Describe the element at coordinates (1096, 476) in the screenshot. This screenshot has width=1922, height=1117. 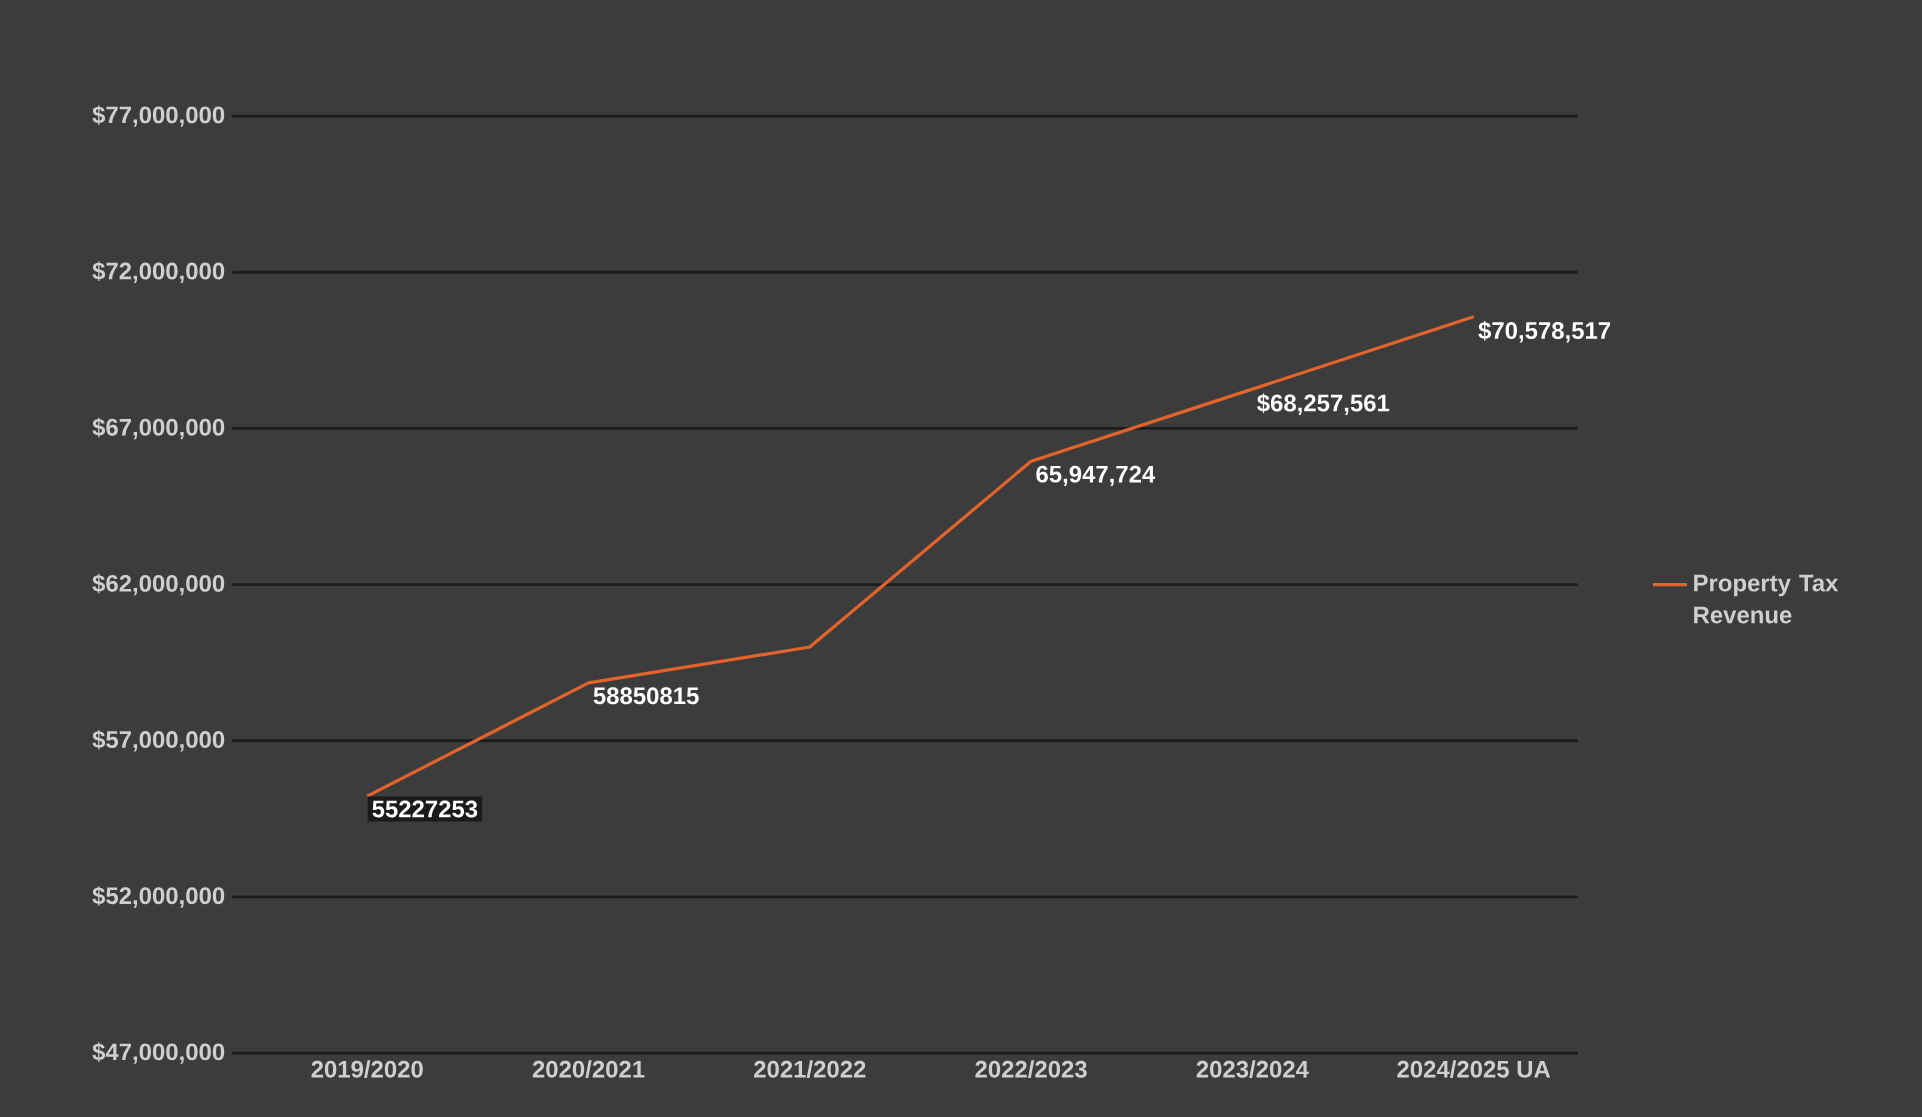
I see `data-label: 65,947,724` at that location.